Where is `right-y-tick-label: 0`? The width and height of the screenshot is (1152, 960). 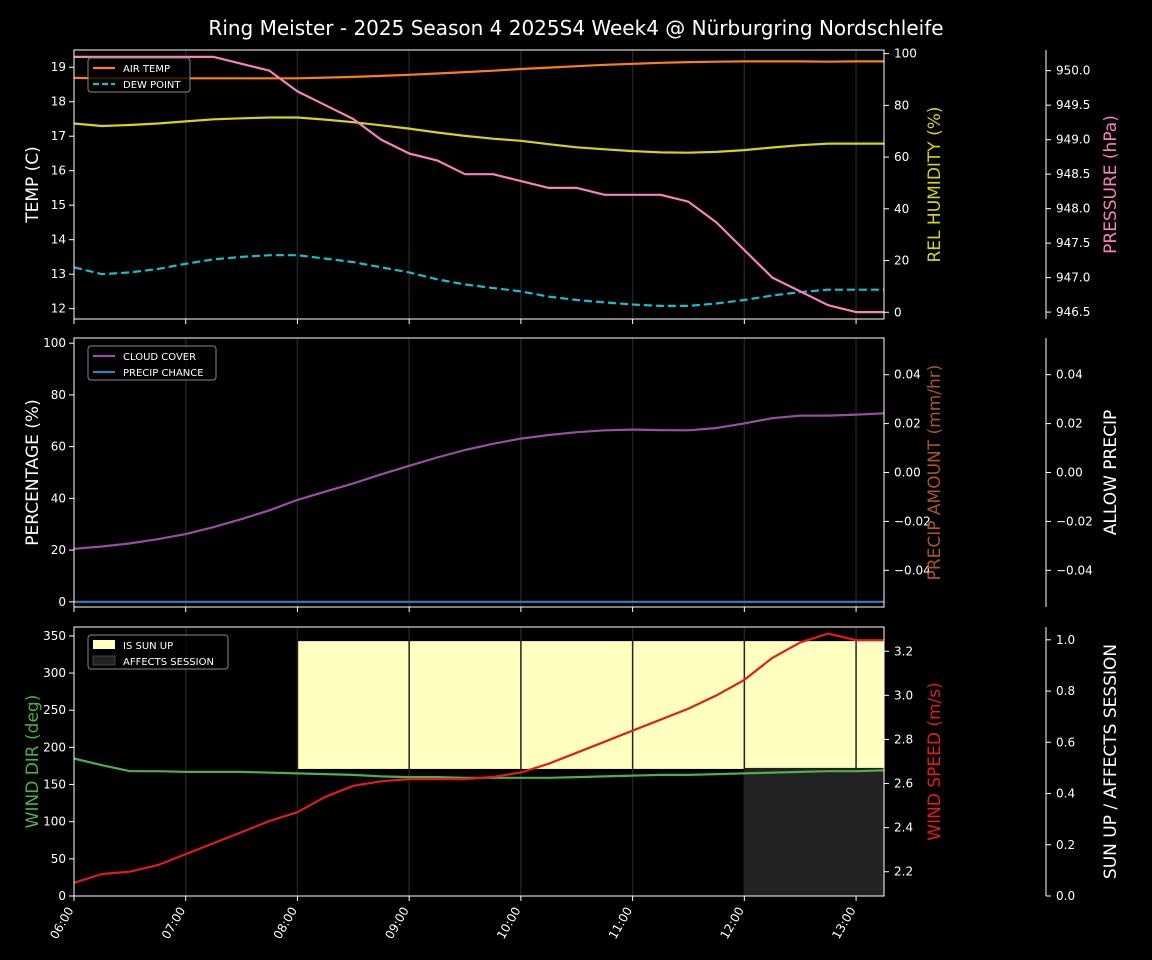
right-y-tick-label: 0 is located at coordinates (898, 312).